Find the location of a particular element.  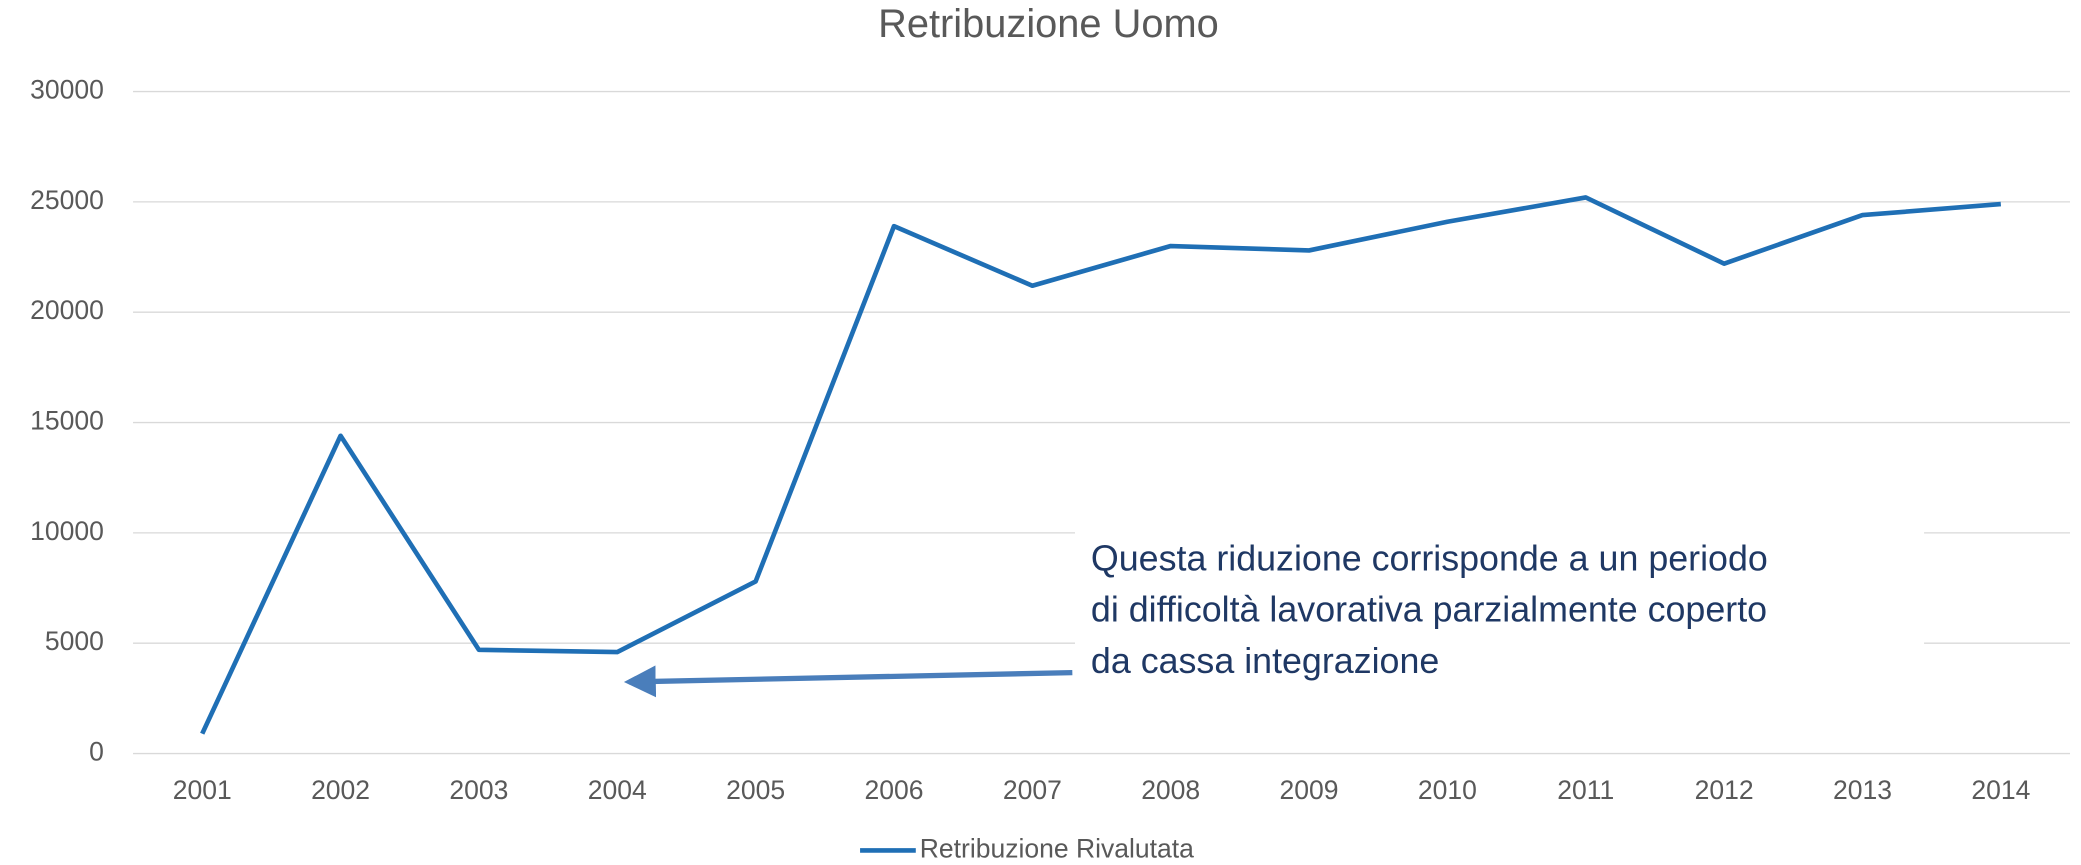

x-tick-label: 2009 is located at coordinates (1309, 790).